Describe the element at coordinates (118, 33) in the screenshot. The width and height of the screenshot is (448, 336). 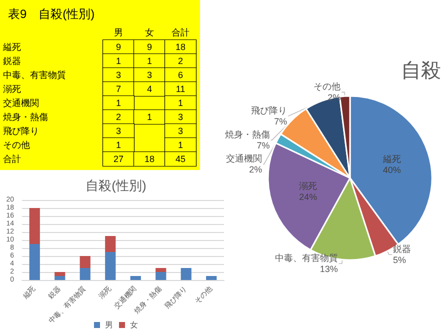
I see `x-tick-label: 男` at that location.